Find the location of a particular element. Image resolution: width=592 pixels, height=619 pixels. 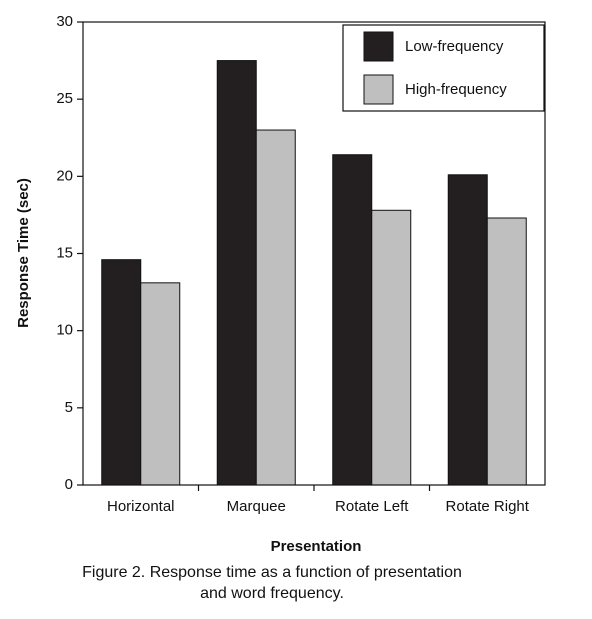

y-axis-label: Response Time (sec) is located at coordinates (23, 253).